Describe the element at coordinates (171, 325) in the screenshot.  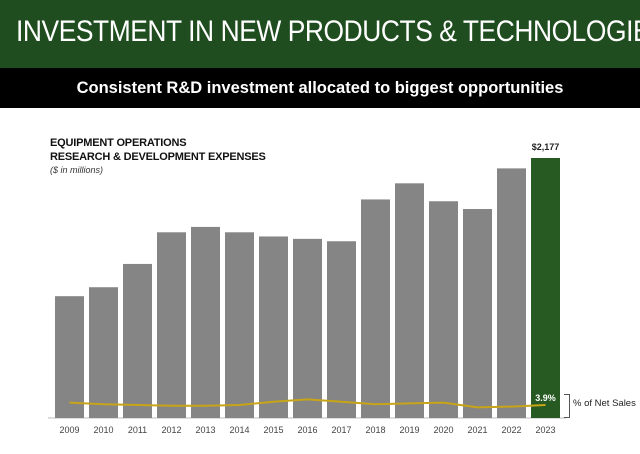
I see `bar-2012` at that location.